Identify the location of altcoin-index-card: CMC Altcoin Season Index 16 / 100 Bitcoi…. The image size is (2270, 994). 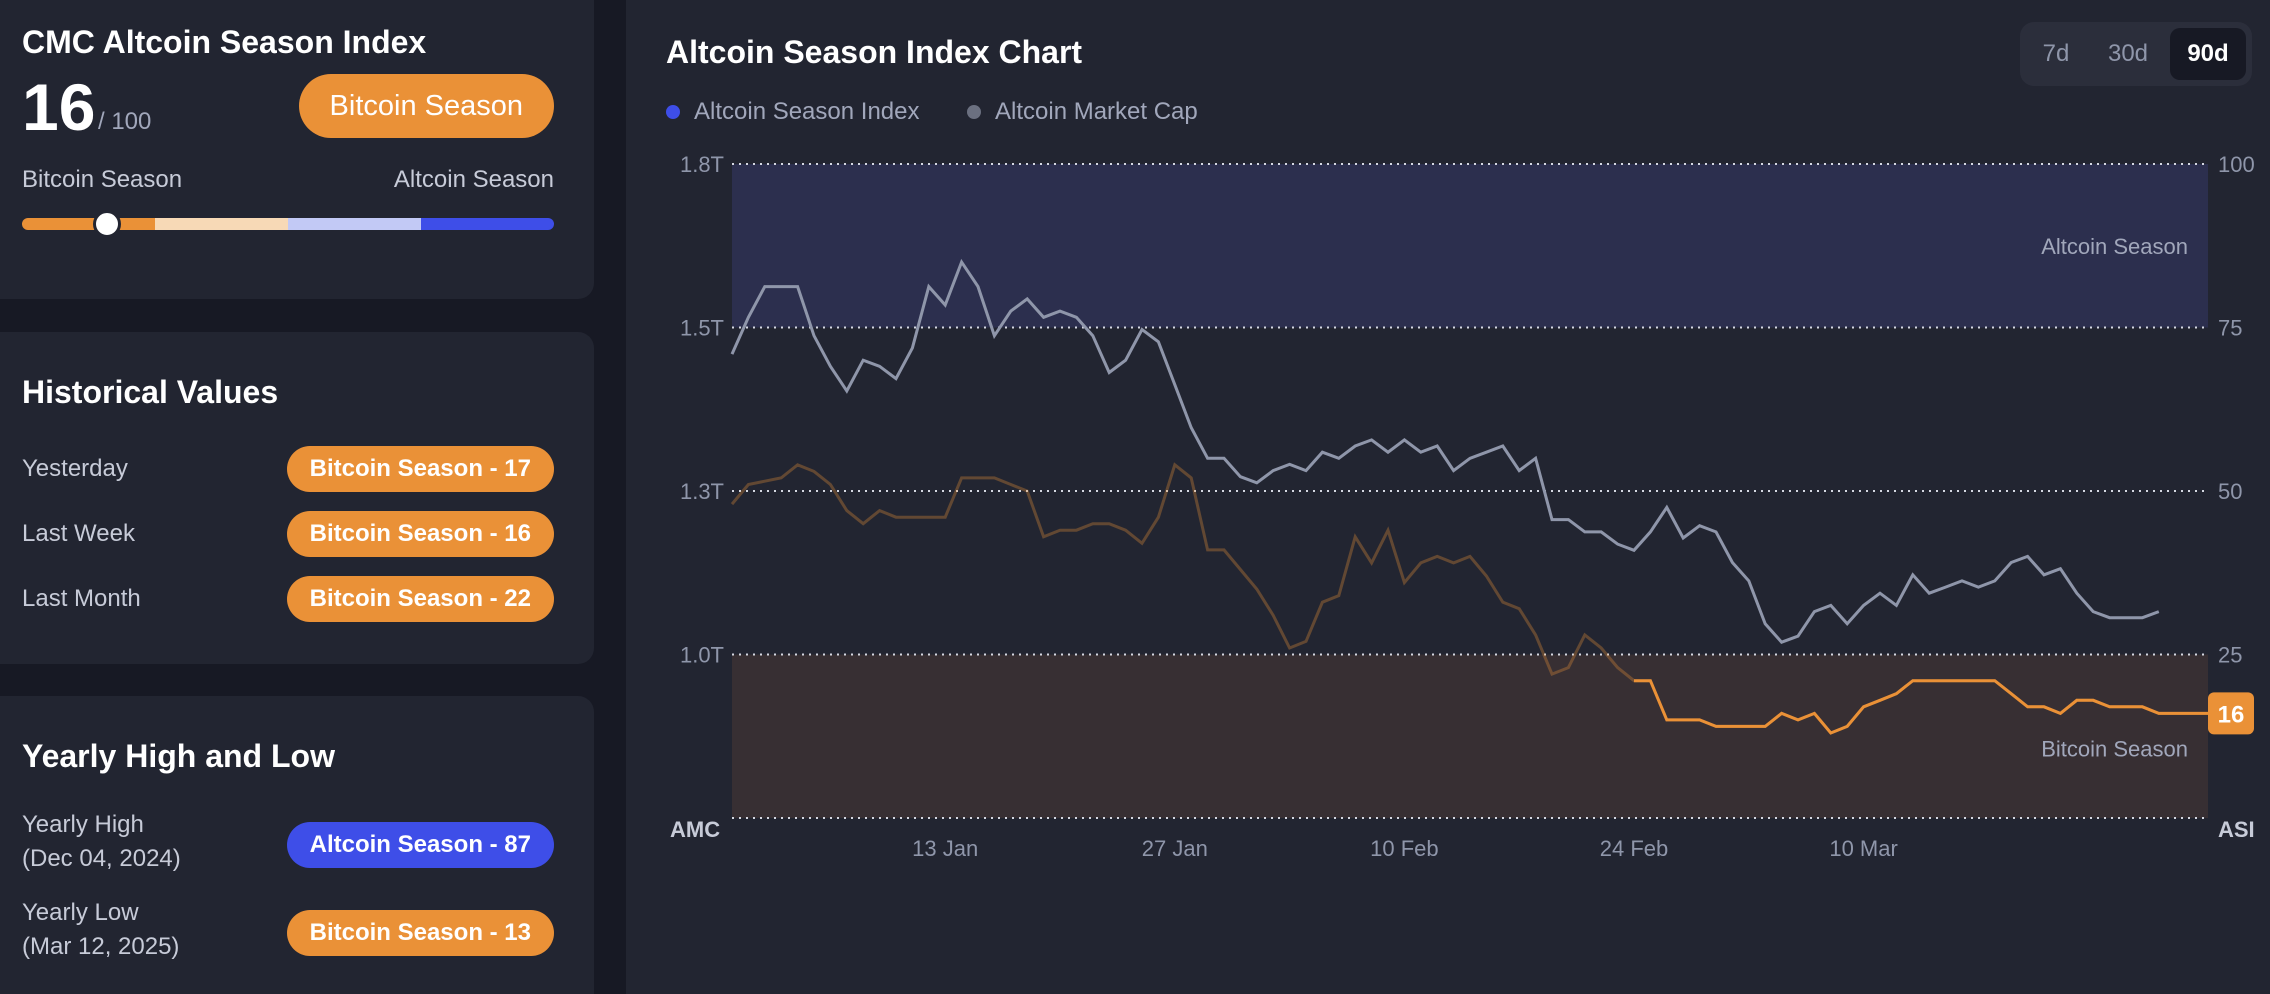
(297, 149).